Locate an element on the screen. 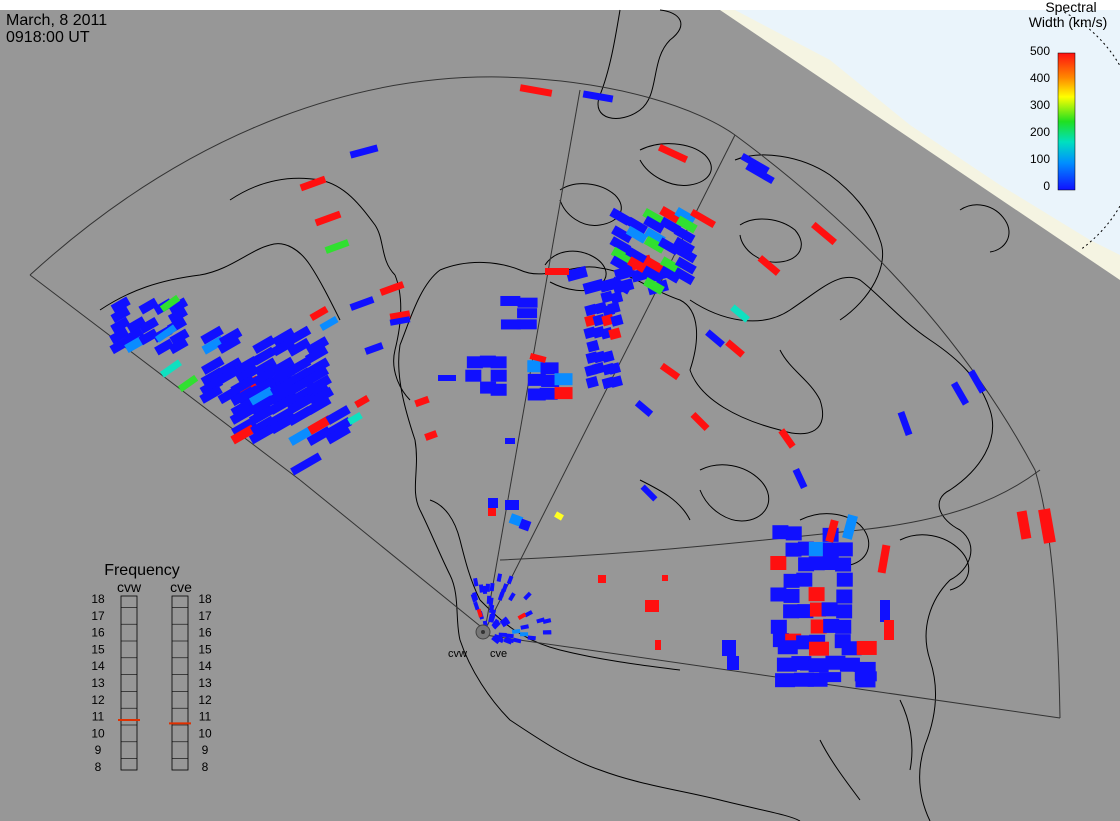  frequency-columns is located at coordinates (154, 683).